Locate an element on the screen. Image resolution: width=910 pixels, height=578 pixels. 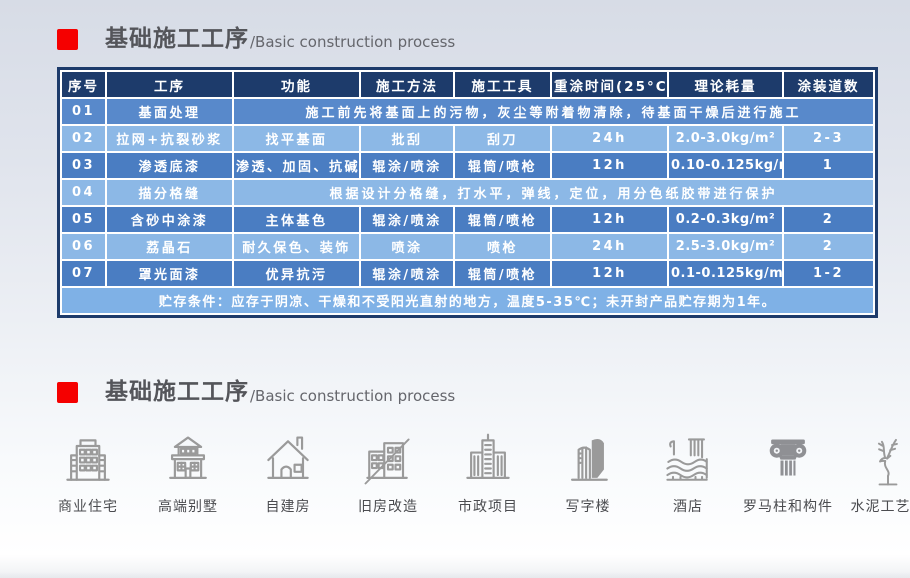
cell-function: 主体基色 is located at coordinates (296, 220).